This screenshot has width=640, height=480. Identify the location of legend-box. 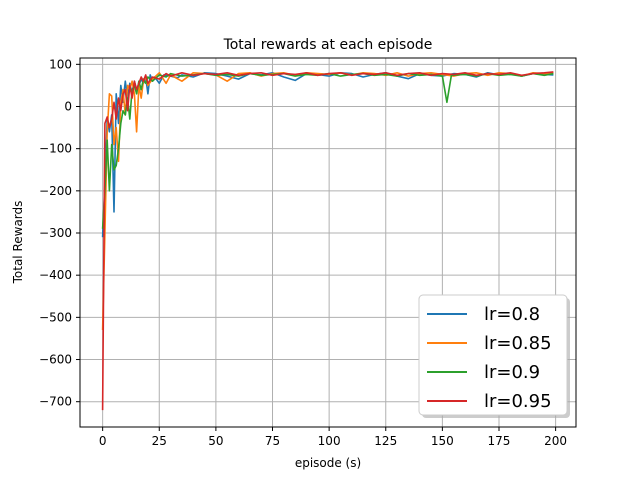
(493, 355).